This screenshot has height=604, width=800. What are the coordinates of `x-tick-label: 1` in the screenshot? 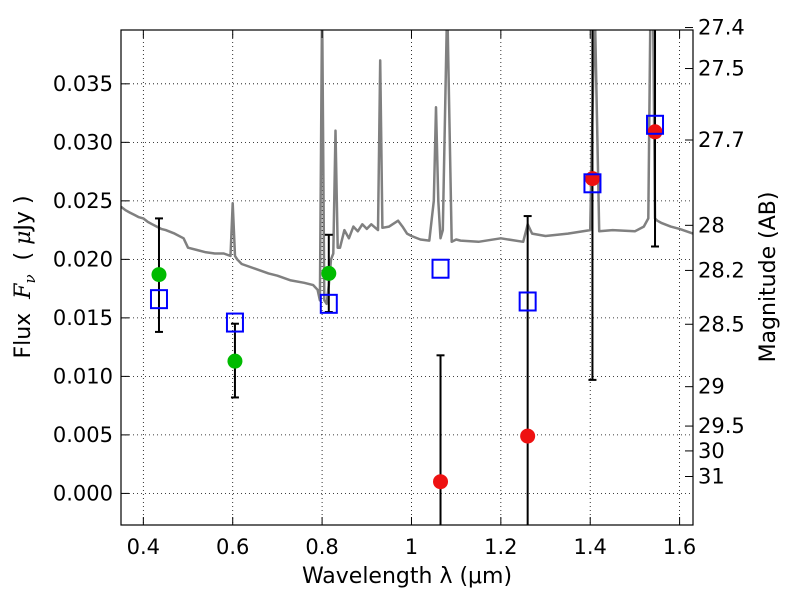 It's located at (411, 547).